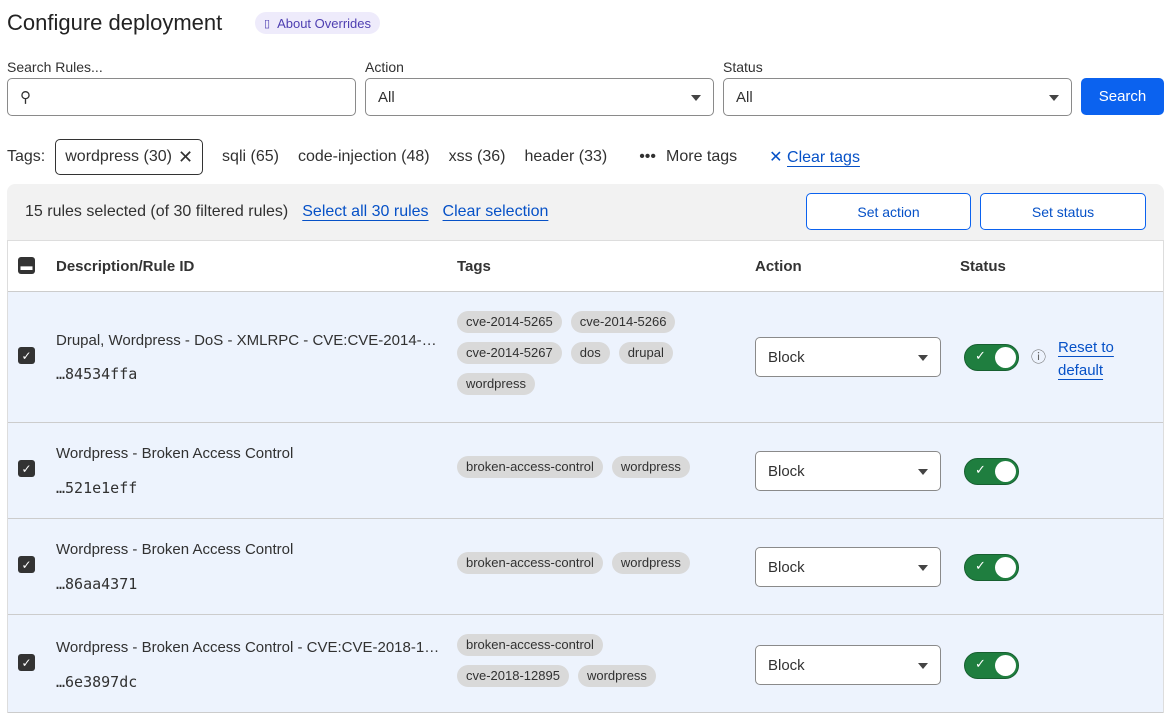 This screenshot has height=718, width=1167. What do you see at coordinates (26, 156) in the screenshot?
I see `tags-label: Tags:` at bounding box center [26, 156].